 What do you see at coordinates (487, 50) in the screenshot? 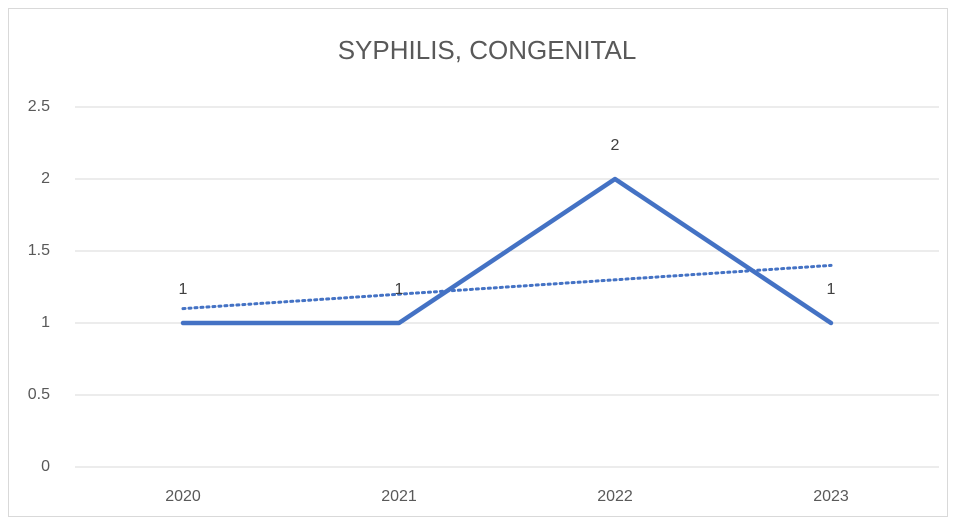
I see `chart-title: SYPHILIS, CONGENITAL` at bounding box center [487, 50].